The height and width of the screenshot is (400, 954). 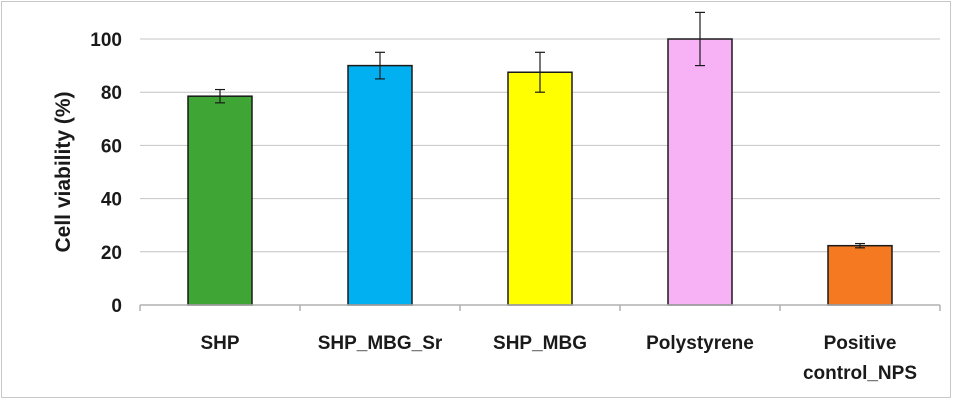 What do you see at coordinates (540, 307) in the screenshot?
I see `axes` at bounding box center [540, 307].